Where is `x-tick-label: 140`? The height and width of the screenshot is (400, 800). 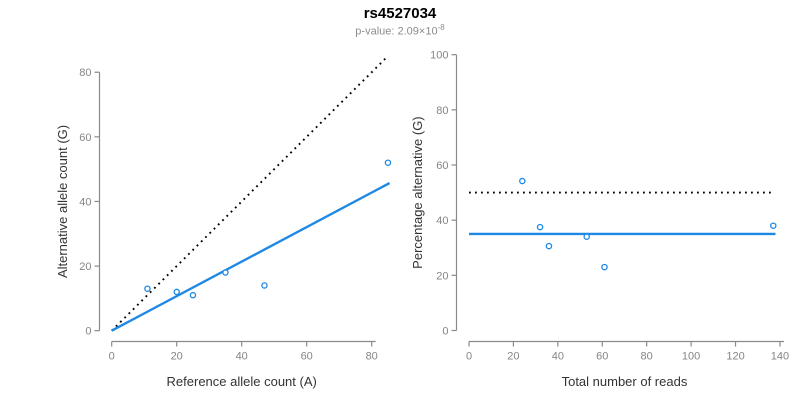
x-tick-label: 140 is located at coordinates (780, 357).